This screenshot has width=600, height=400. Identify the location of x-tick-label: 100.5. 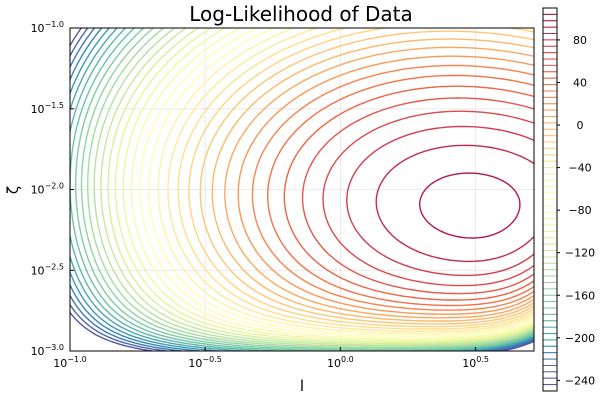
(475, 362).